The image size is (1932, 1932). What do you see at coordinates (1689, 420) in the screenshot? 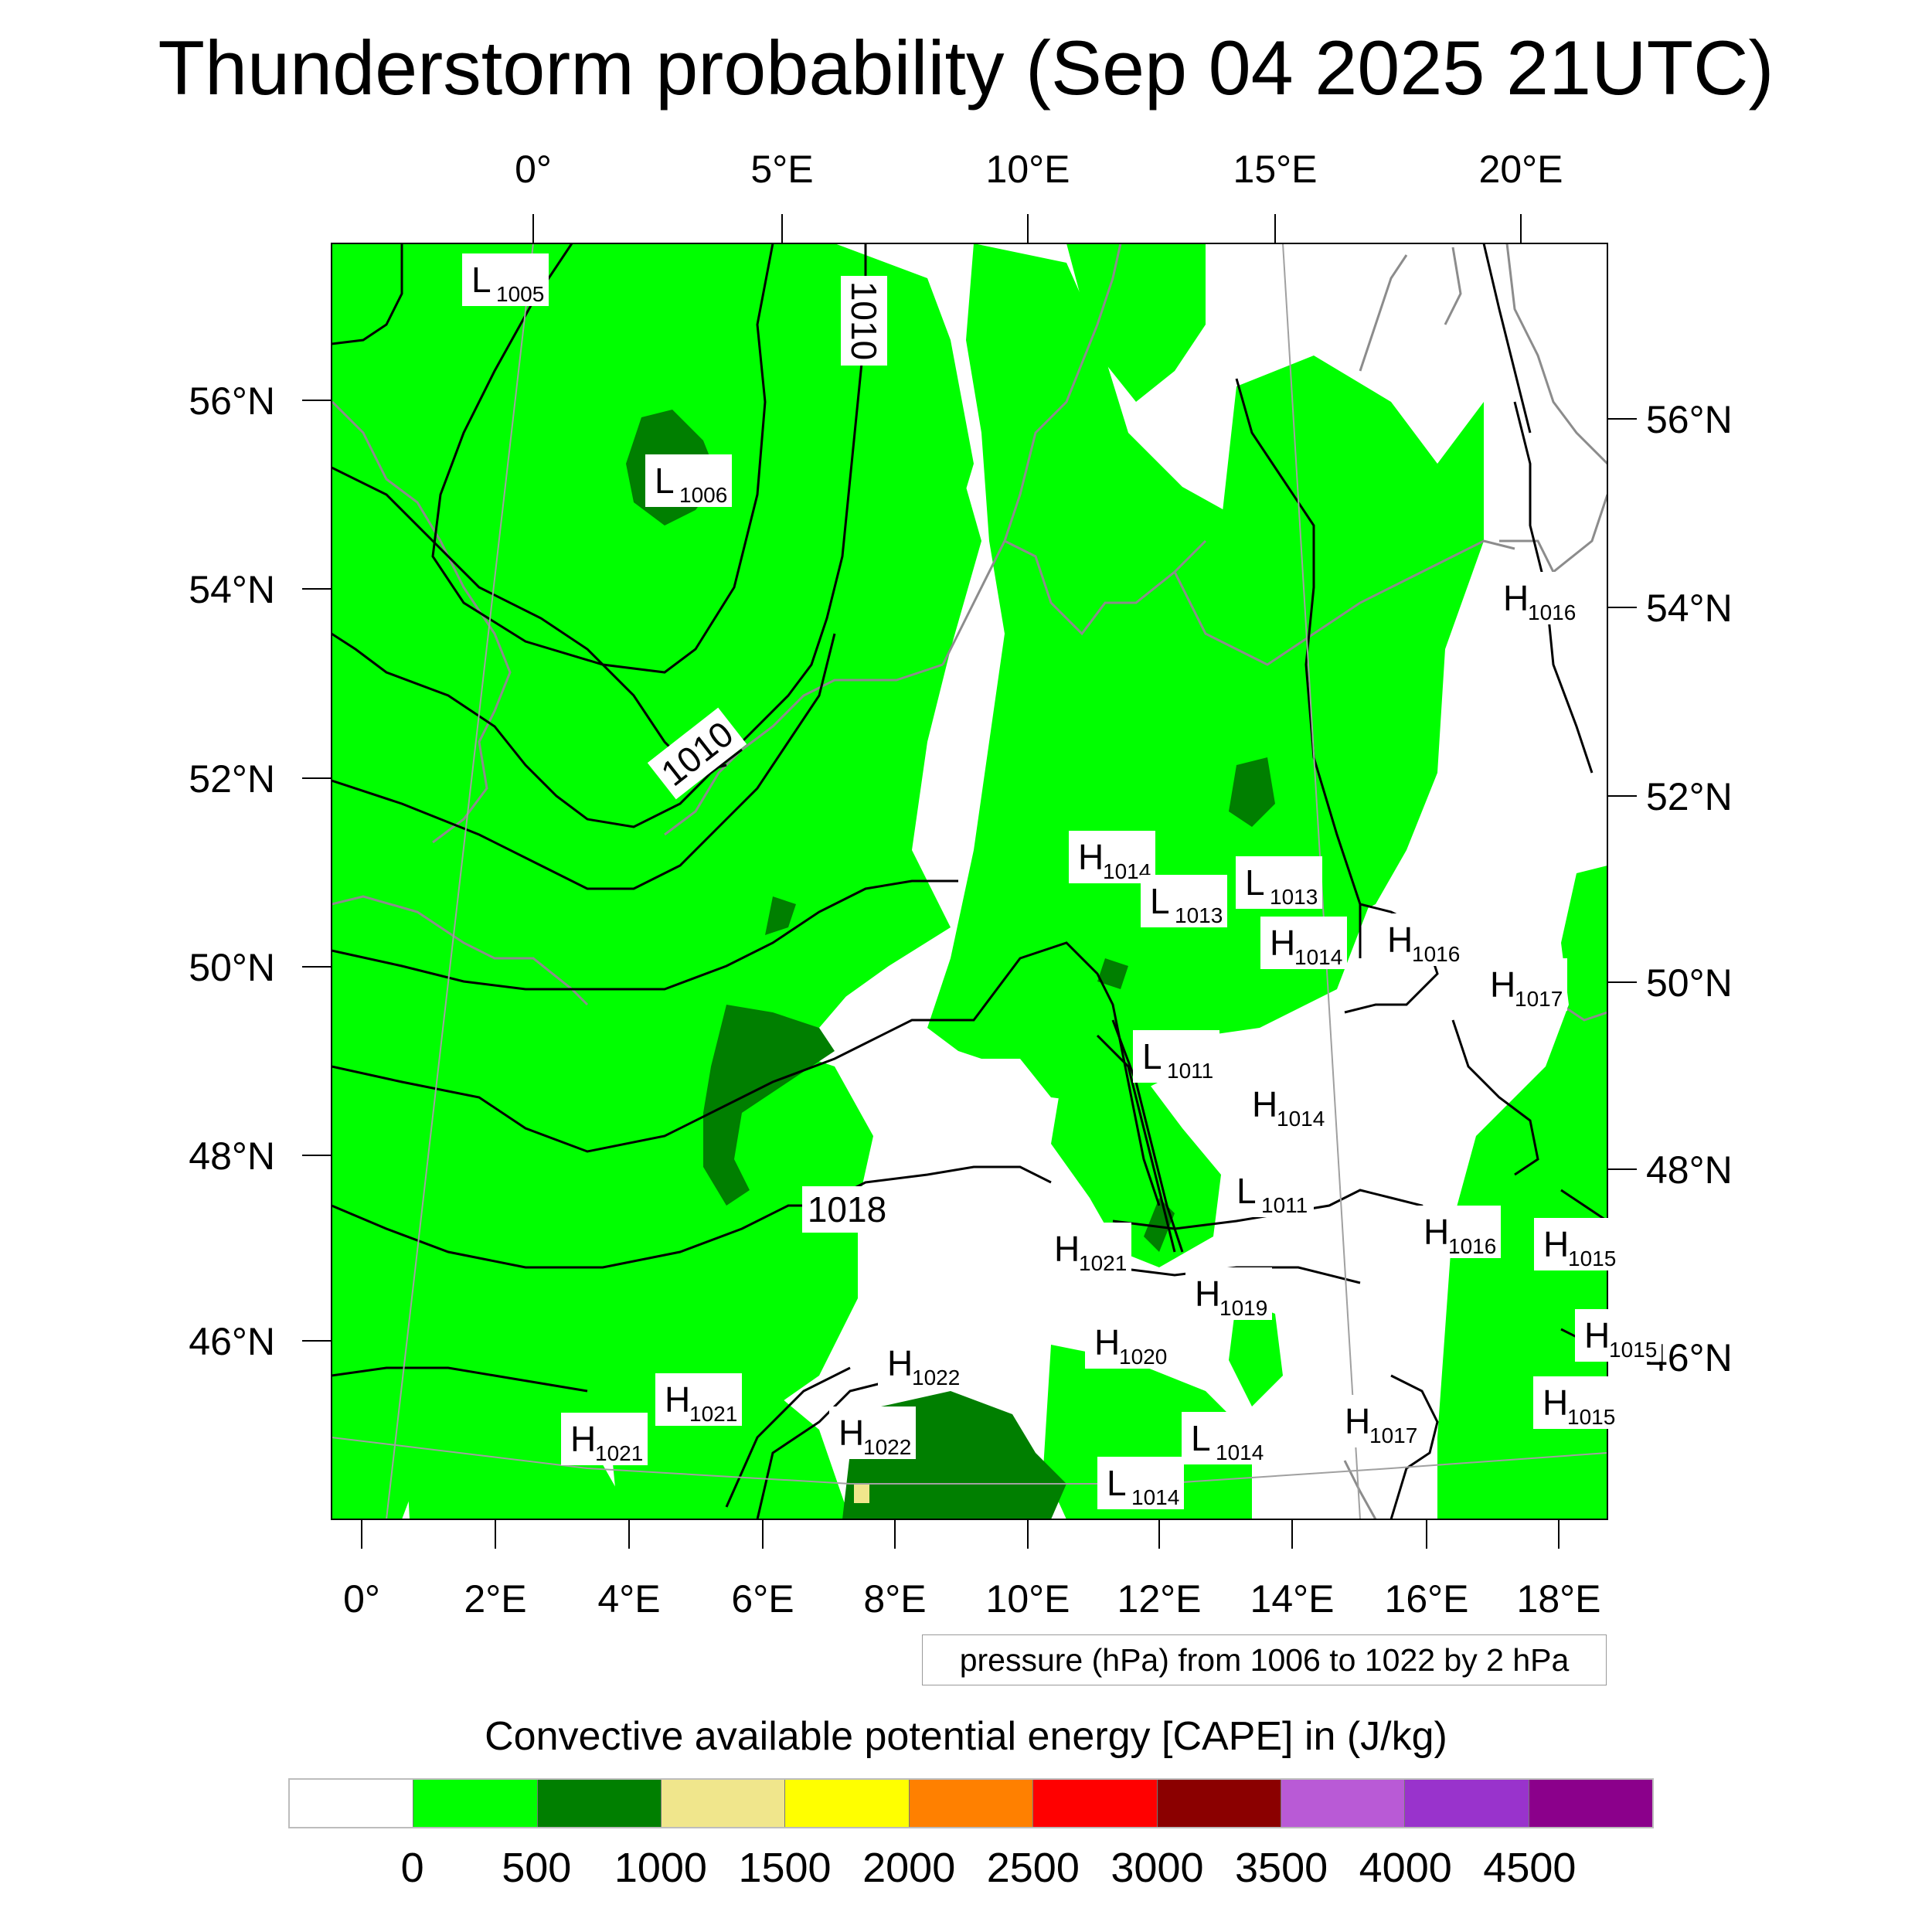
I see `right-lat-label: 56°N` at bounding box center [1689, 420].